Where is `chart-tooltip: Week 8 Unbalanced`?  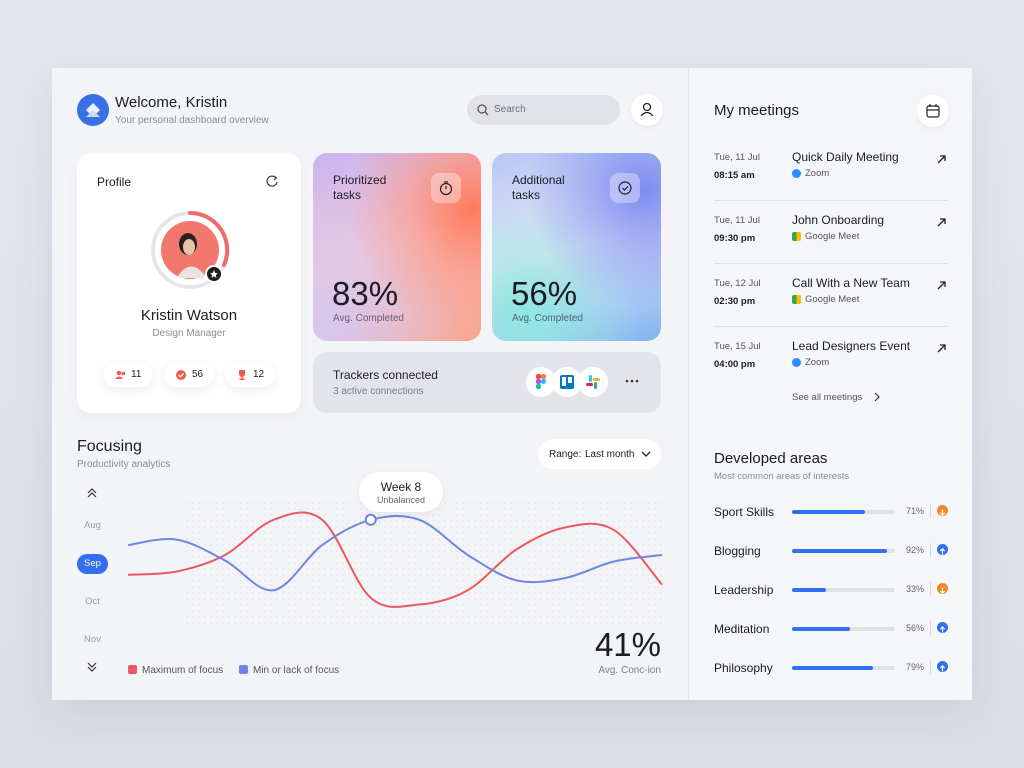
chart-tooltip: Week 8 Unbalanced is located at coordinates (401, 492).